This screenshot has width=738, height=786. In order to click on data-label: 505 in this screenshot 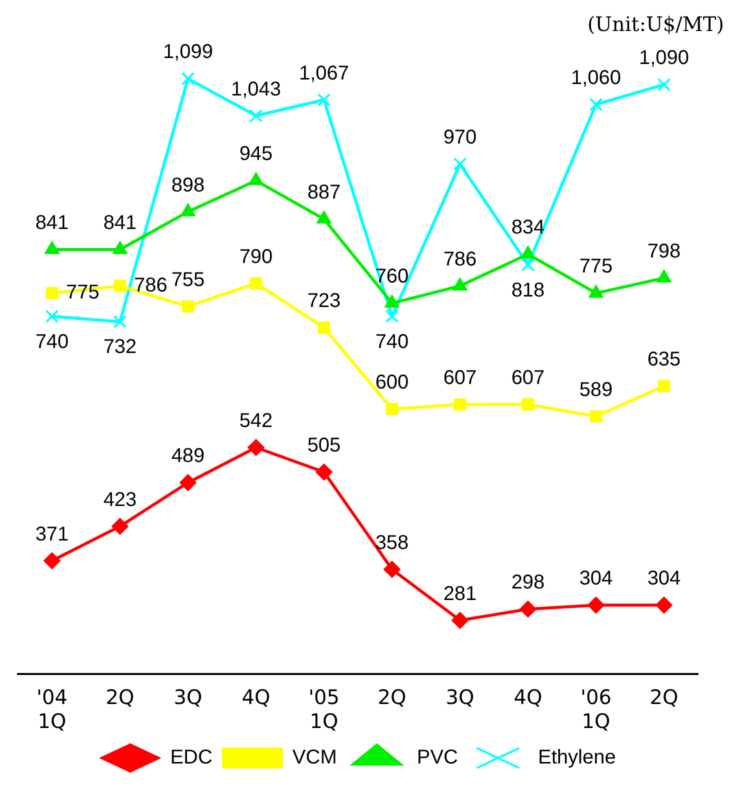, I will do `click(324, 445)`.